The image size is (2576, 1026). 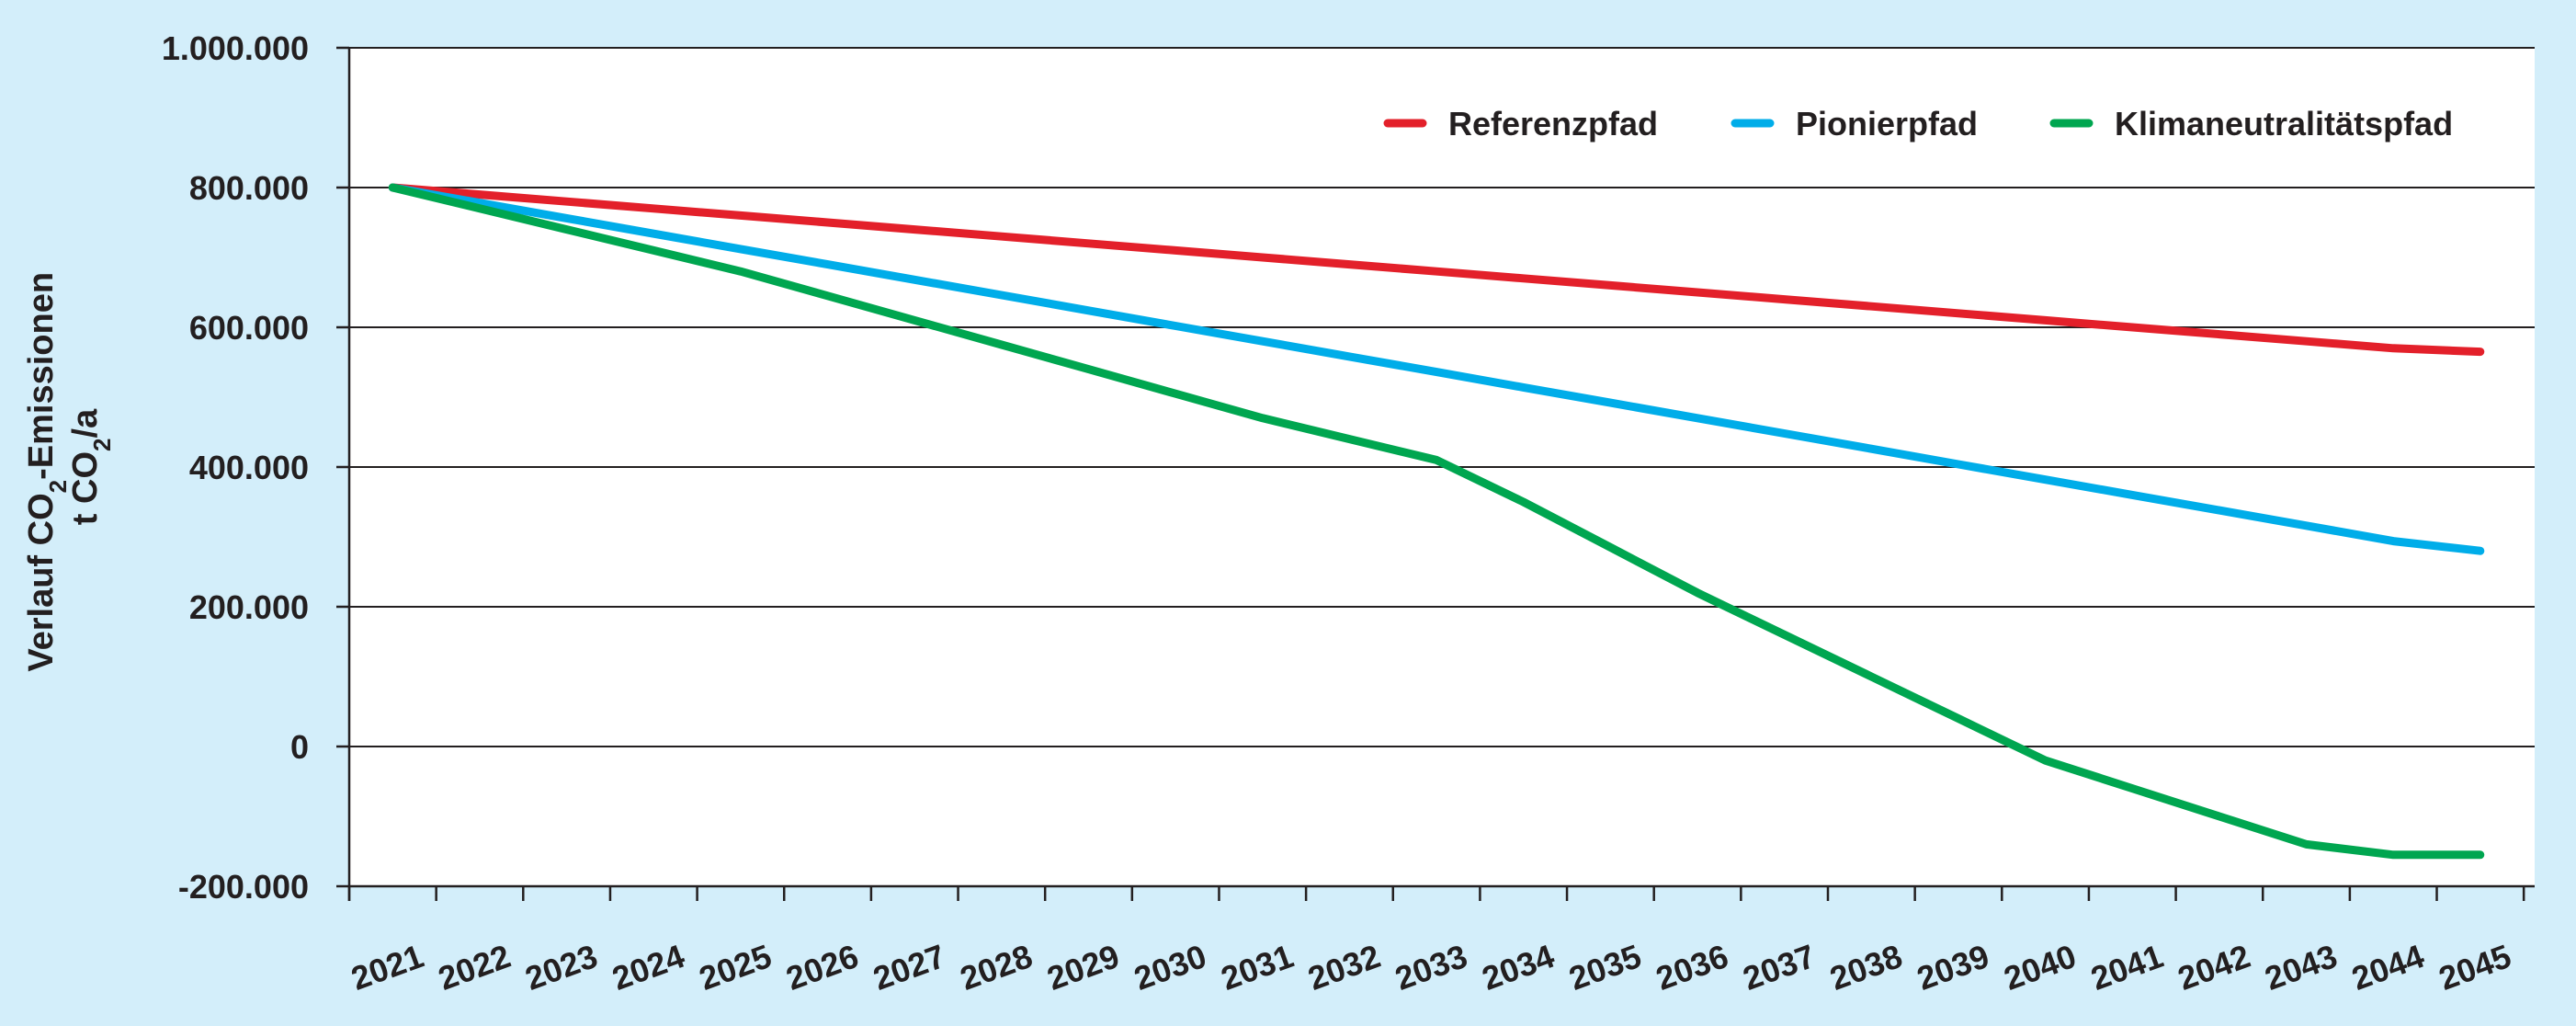 What do you see at coordinates (909, 967) in the screenshot?
I see `x-tick-label: 2027` at bounding box center [909, 967].